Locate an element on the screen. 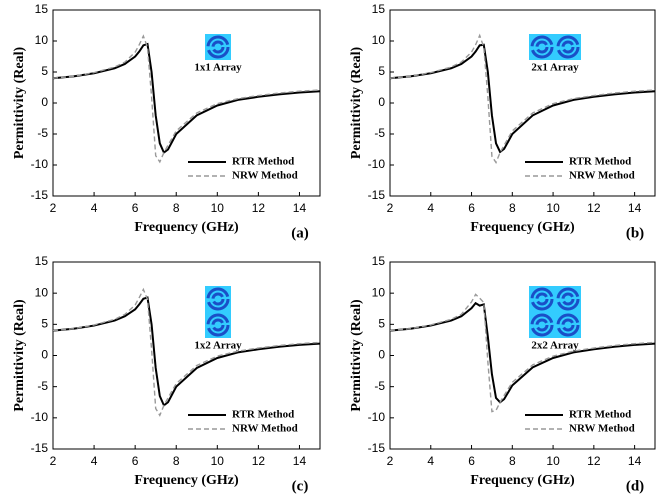 The width and height of the screenshot is (672, 499). plot-frame is located at coordinates (522, 103).